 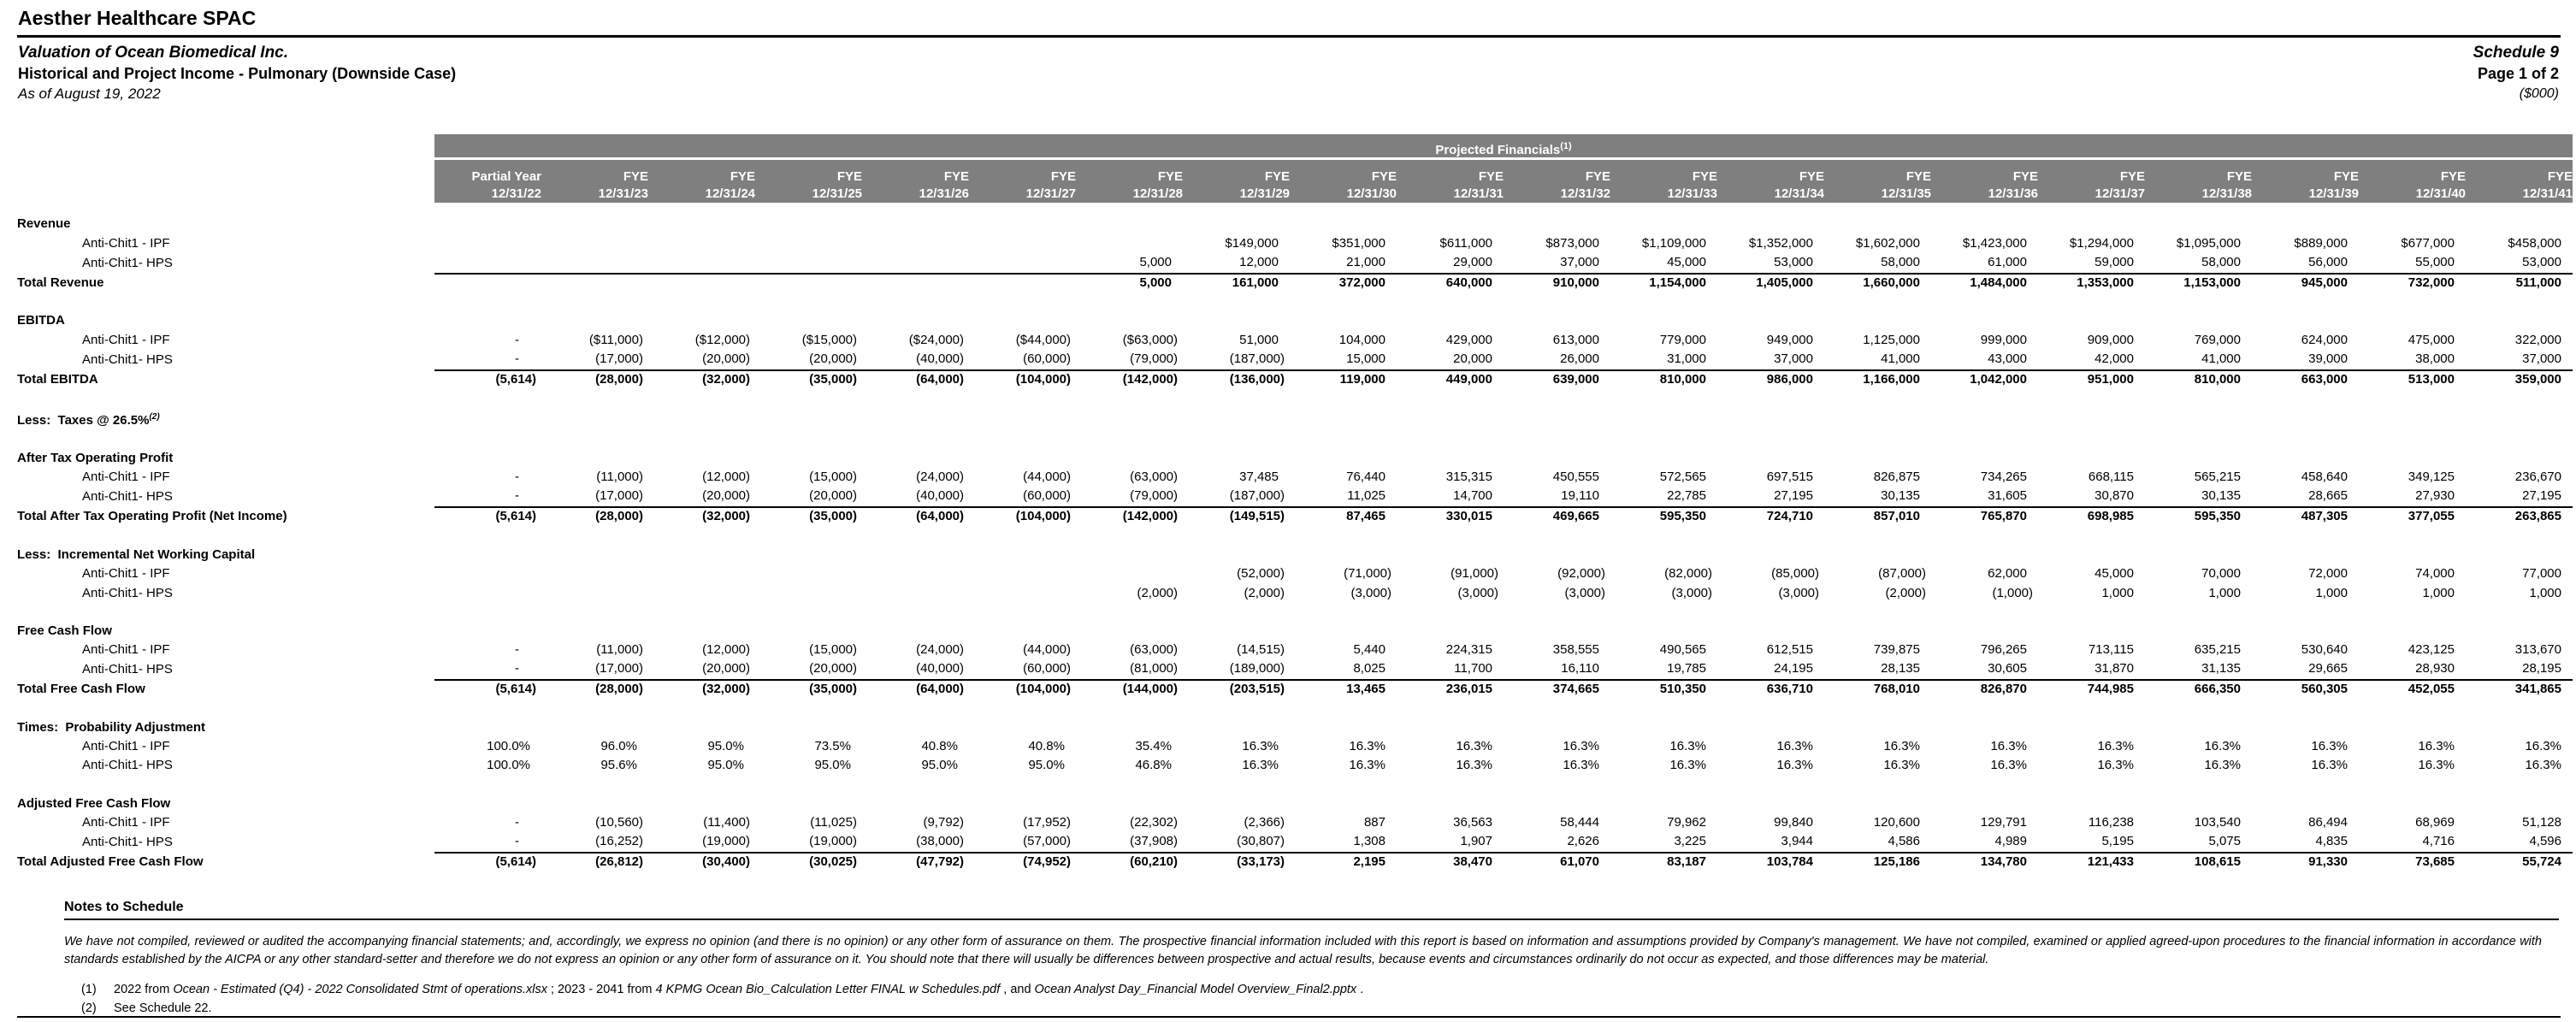 What do you see at coordinates (1688, 574) in the screenshot?
I see `table-cell: (82,000)` at bounding box center [1688, 574].